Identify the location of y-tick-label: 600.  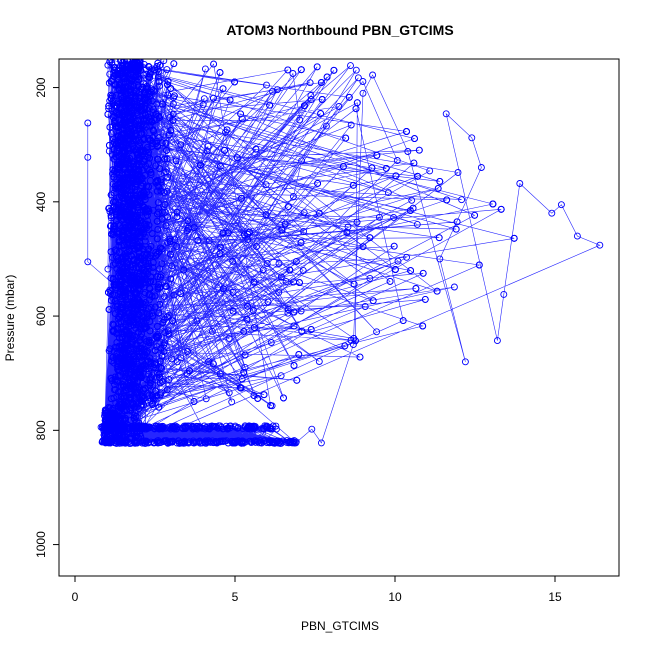
(41, 316).